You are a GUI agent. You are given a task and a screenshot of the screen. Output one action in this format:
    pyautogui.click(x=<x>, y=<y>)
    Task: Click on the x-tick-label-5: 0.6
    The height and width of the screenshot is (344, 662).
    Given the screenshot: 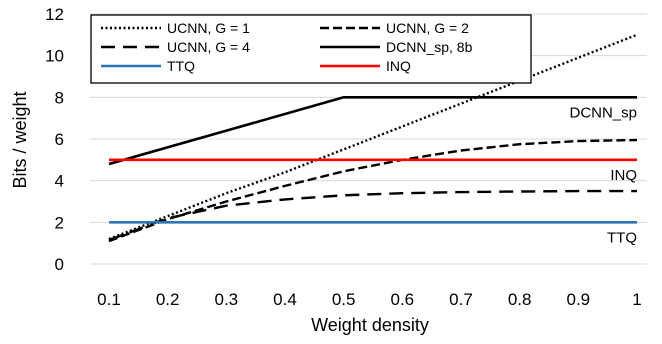 What is the action you would take?
    pyautogui.click(x=403, y=299)
    